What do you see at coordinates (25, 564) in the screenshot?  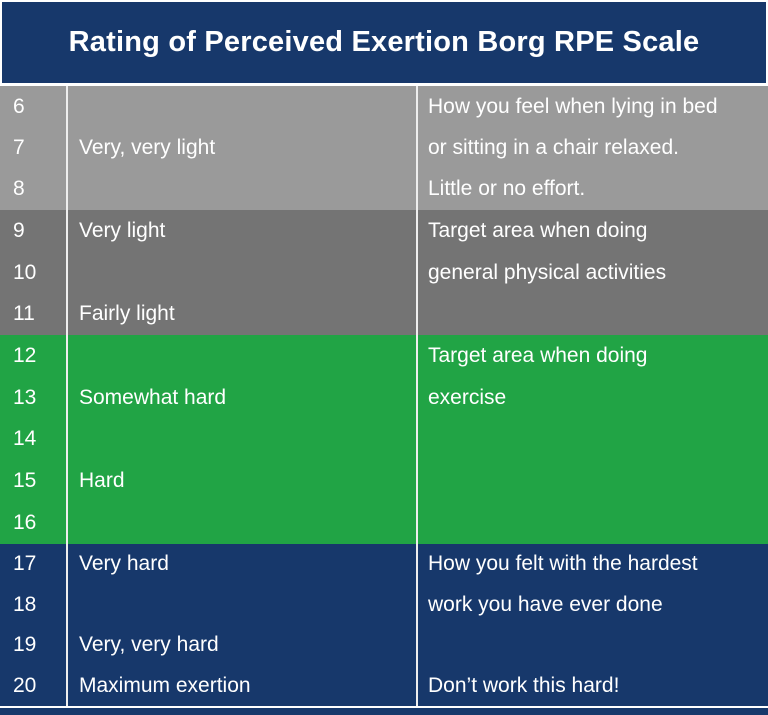 I see `rpe-value: 17` at bounding box center [25, 564].